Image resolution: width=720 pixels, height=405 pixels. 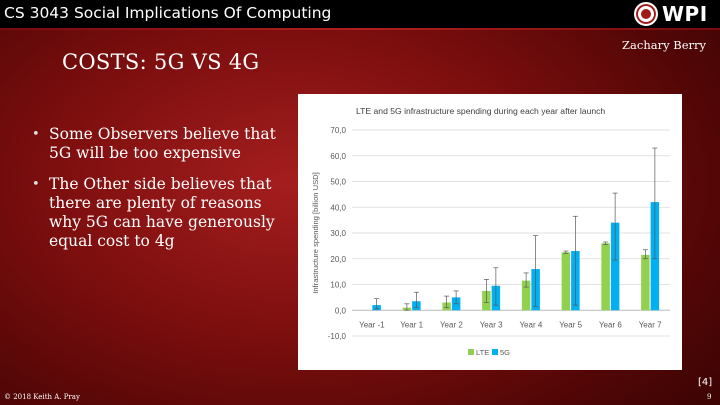 What do you see at coordinates (315, 233) in the screenshot?
I see `y-axis-label: Infrastructure spending [billion USD]` at bounding box center [315, 233].